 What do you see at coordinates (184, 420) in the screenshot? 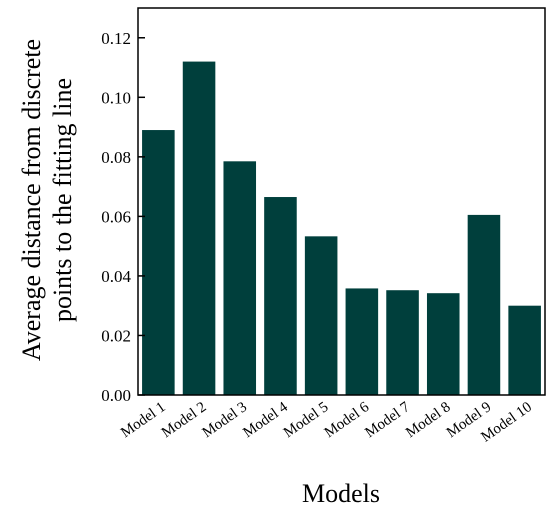
I see `x-tick-label: Model 2` at bounding box center [184, 420].